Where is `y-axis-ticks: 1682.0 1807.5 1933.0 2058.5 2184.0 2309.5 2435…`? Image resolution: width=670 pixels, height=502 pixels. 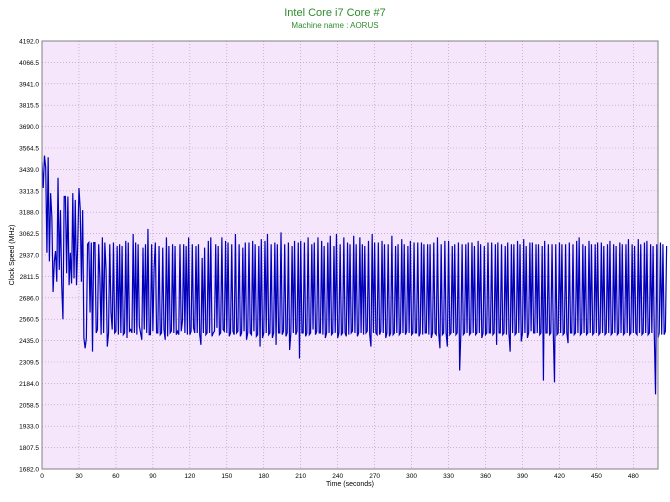
y-axis-ticks: 1682.0 1807.5 1933.0 2058.5 2184.0 2309.5 2435… is located at coordinates (29, 256).